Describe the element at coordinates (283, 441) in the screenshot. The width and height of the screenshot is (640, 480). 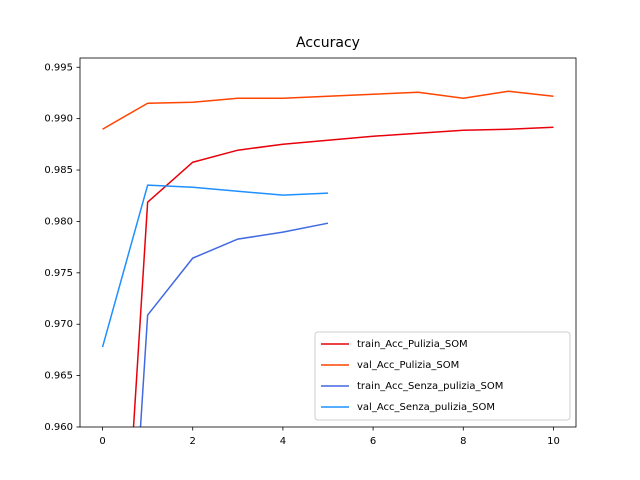
I see `x-tick-label: 4` at that location.